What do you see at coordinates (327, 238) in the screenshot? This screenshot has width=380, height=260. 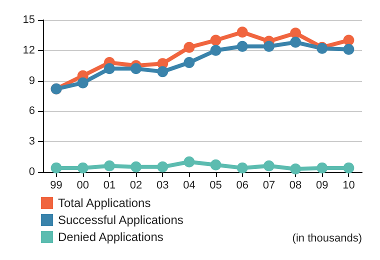 I see `text: (in thousands)` at bounding box center [327, 238].